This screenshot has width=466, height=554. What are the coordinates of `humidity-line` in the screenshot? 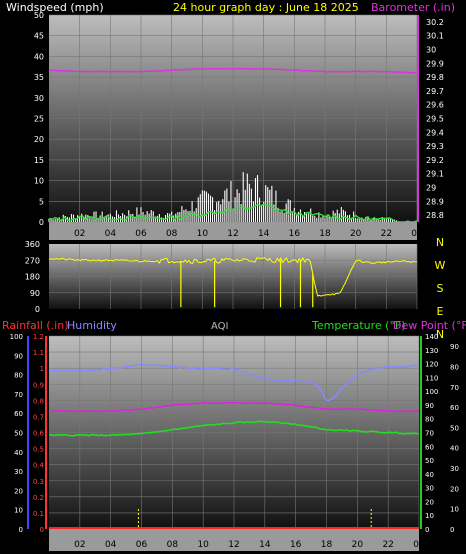 It's located at (234, 382).